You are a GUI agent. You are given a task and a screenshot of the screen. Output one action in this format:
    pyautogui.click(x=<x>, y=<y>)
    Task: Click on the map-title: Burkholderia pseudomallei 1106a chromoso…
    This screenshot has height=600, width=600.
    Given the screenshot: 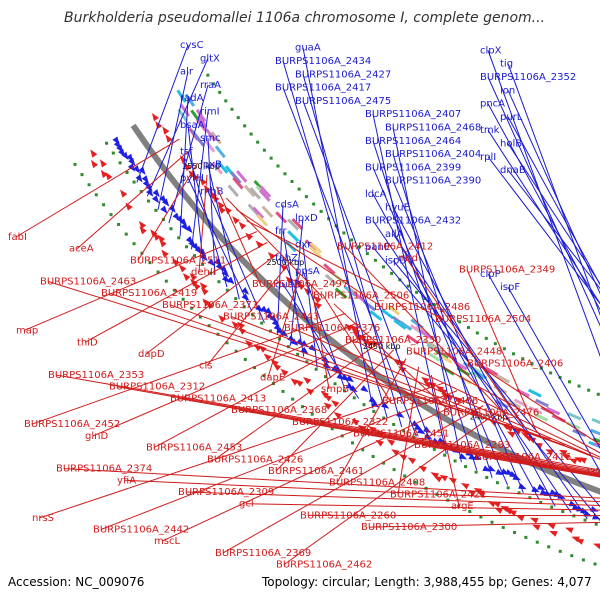 What is the action you would take?
    pyautogui.click(x=304, y=18)
    